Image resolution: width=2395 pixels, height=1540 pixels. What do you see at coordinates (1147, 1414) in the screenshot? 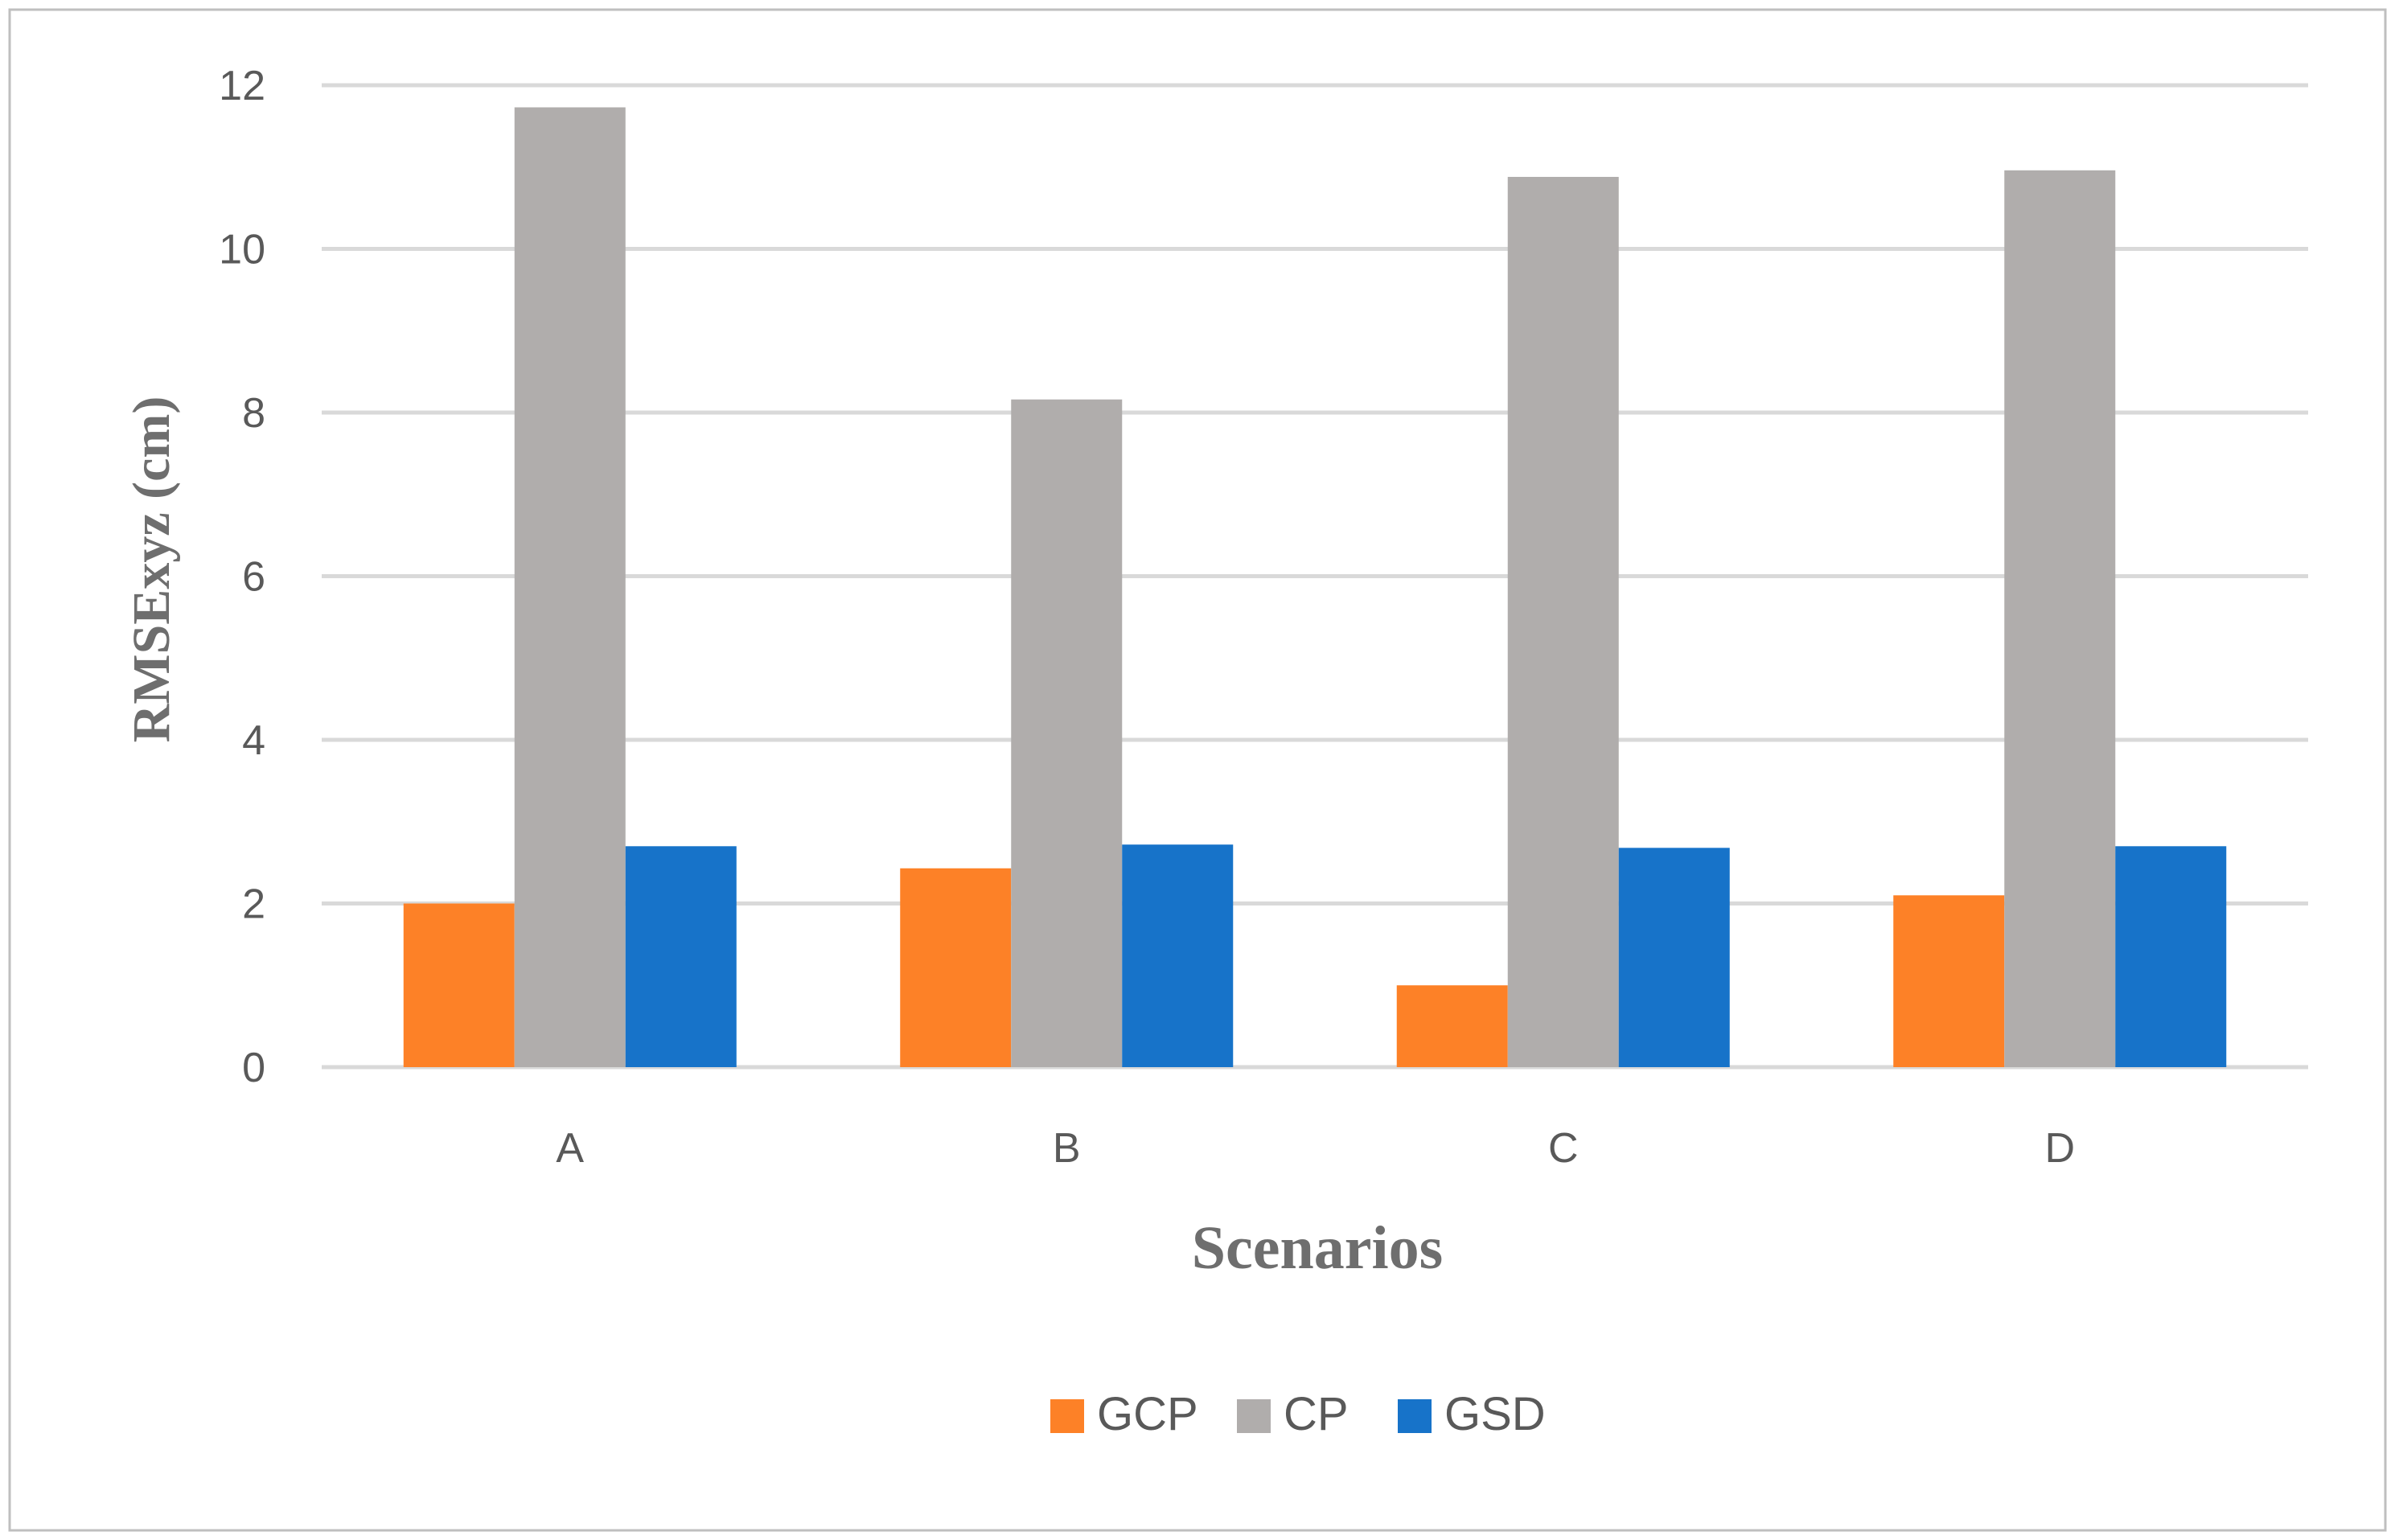
I see `legend-label-gcp: GCP` at bounding box center [1147, 1414].